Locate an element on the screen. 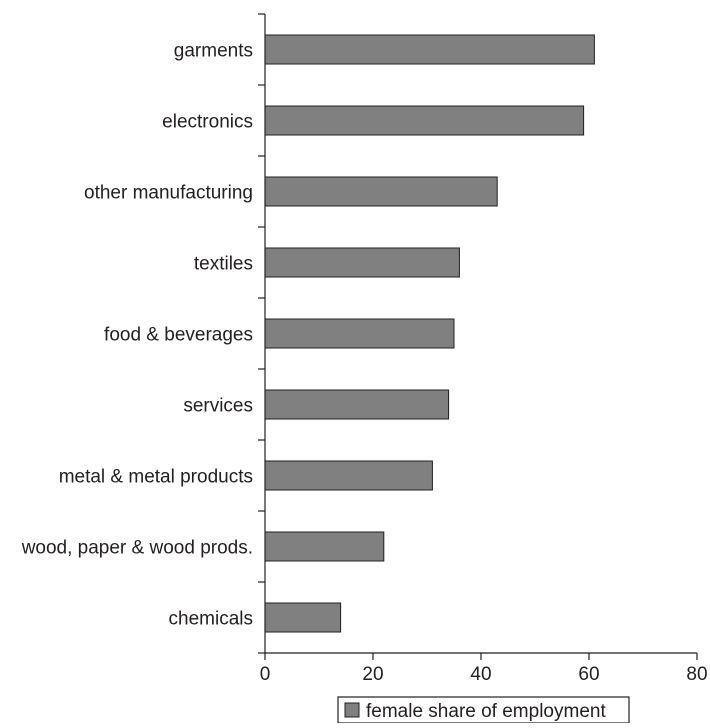 This screenshot has height=728, width=710. legend-swatch is located at coordinates (352, 710).